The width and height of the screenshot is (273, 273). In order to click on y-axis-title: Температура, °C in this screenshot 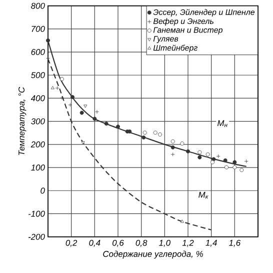, I will do `click(22, 121)`.